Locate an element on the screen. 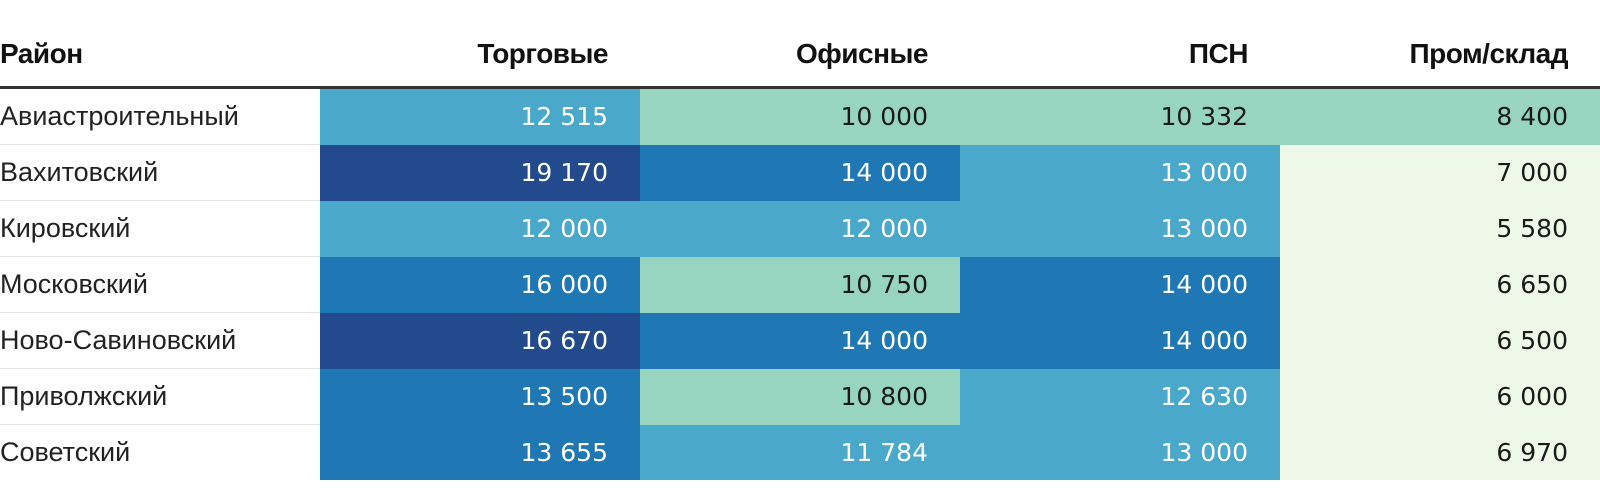  heat-cell: 10 000 is located at coordinates (800, 116).